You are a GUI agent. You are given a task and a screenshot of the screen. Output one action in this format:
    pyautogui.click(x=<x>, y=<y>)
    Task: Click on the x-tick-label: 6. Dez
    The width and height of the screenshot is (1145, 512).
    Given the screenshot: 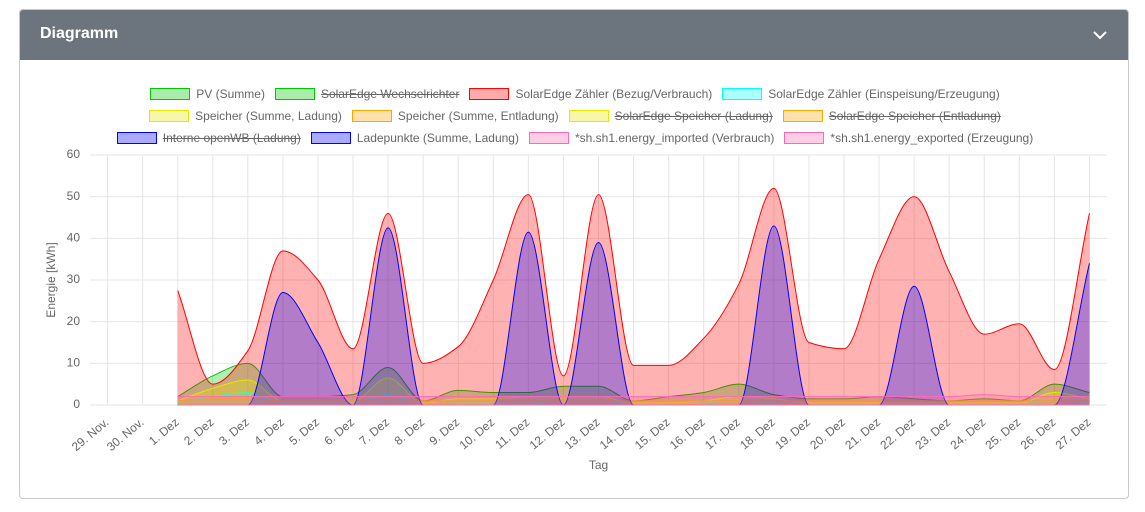 What is the action you would take?
    pyautogui.click(x=339, y=431)
    